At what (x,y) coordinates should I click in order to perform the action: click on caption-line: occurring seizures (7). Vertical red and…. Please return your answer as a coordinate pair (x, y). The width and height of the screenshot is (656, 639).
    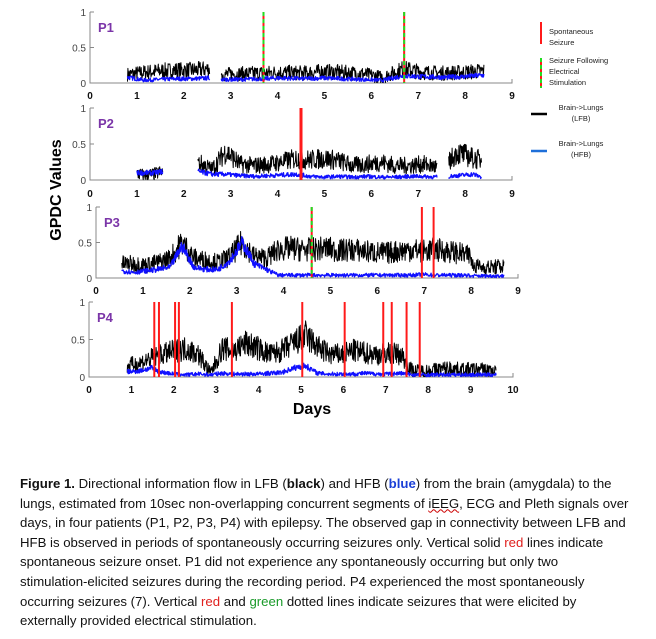
    Looking at the image, I should click on (335, 602).